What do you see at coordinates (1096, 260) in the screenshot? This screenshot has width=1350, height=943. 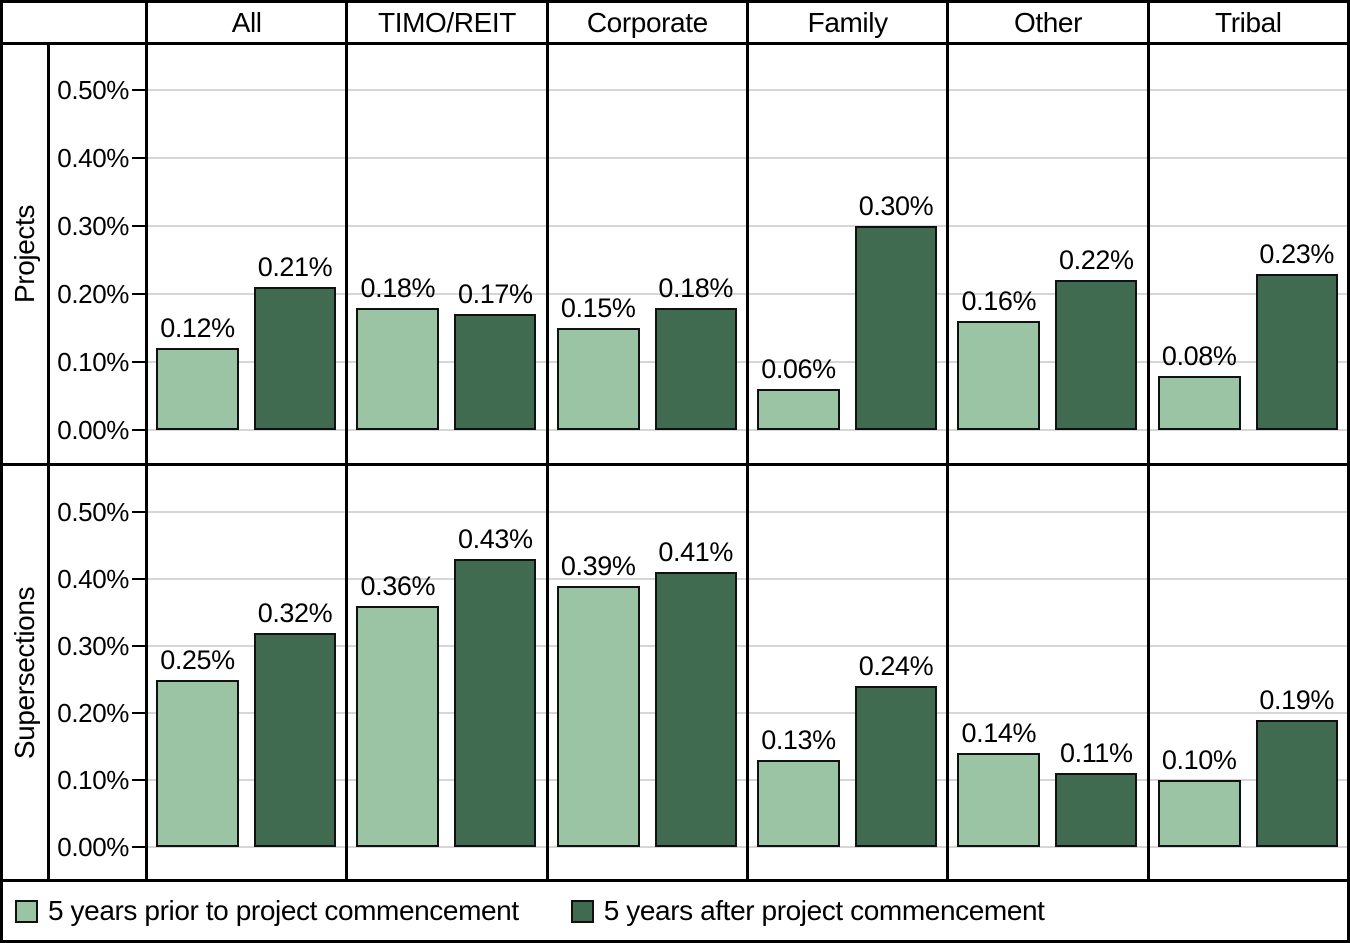 I see `bar-value-label: 0.22%` at bounding box center [1096, 260].